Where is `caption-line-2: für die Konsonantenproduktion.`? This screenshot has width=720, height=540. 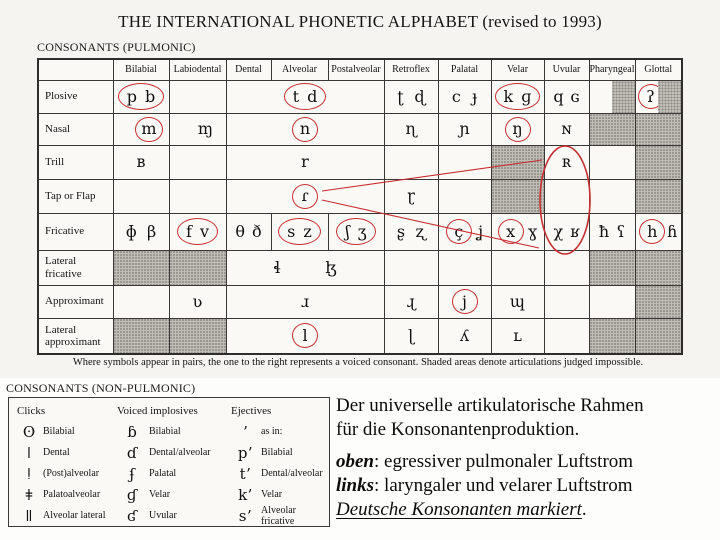
caption-line-2: für die Konsonantenproduktion. is located at coordinates (458, 430).